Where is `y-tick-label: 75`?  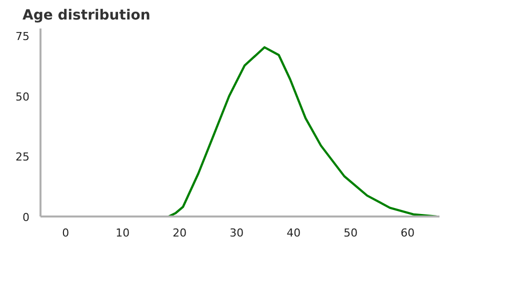 y-tick-label: 75 is located at coordinates (23, 37).